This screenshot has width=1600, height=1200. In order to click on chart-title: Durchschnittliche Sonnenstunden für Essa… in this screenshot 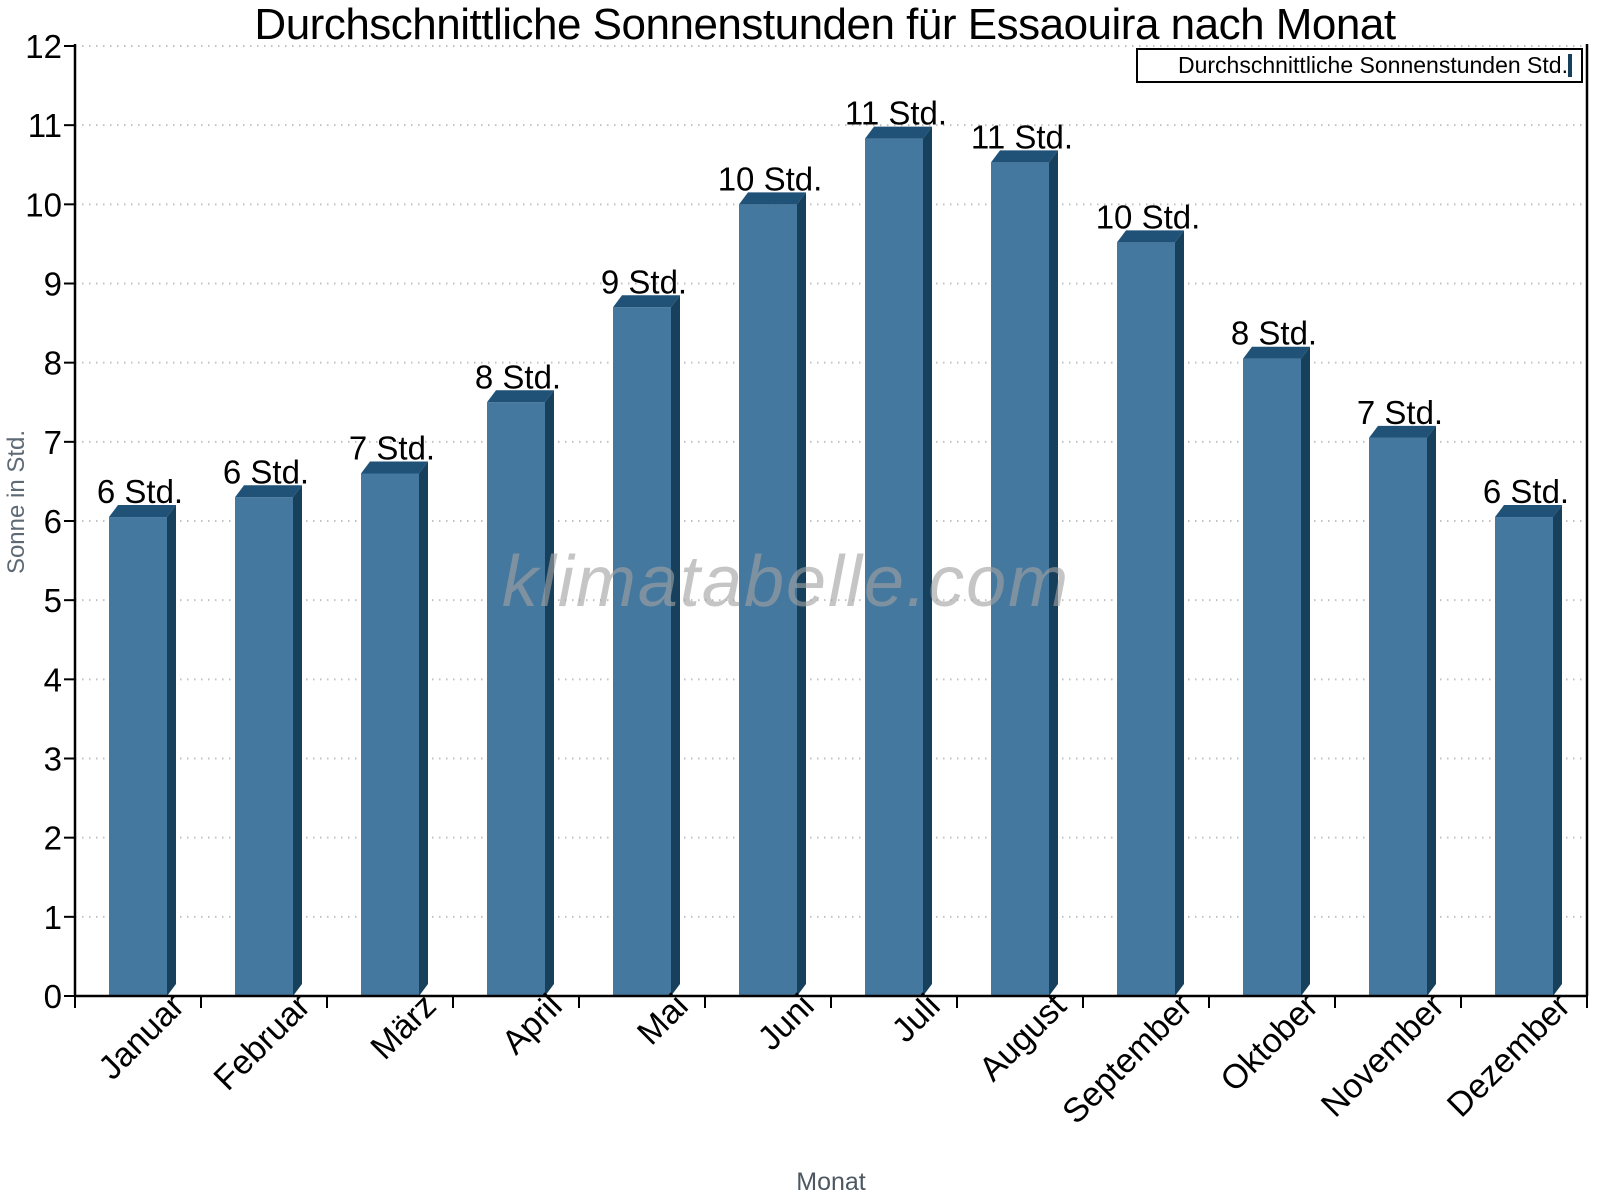, I will do `click(825, 24)`.